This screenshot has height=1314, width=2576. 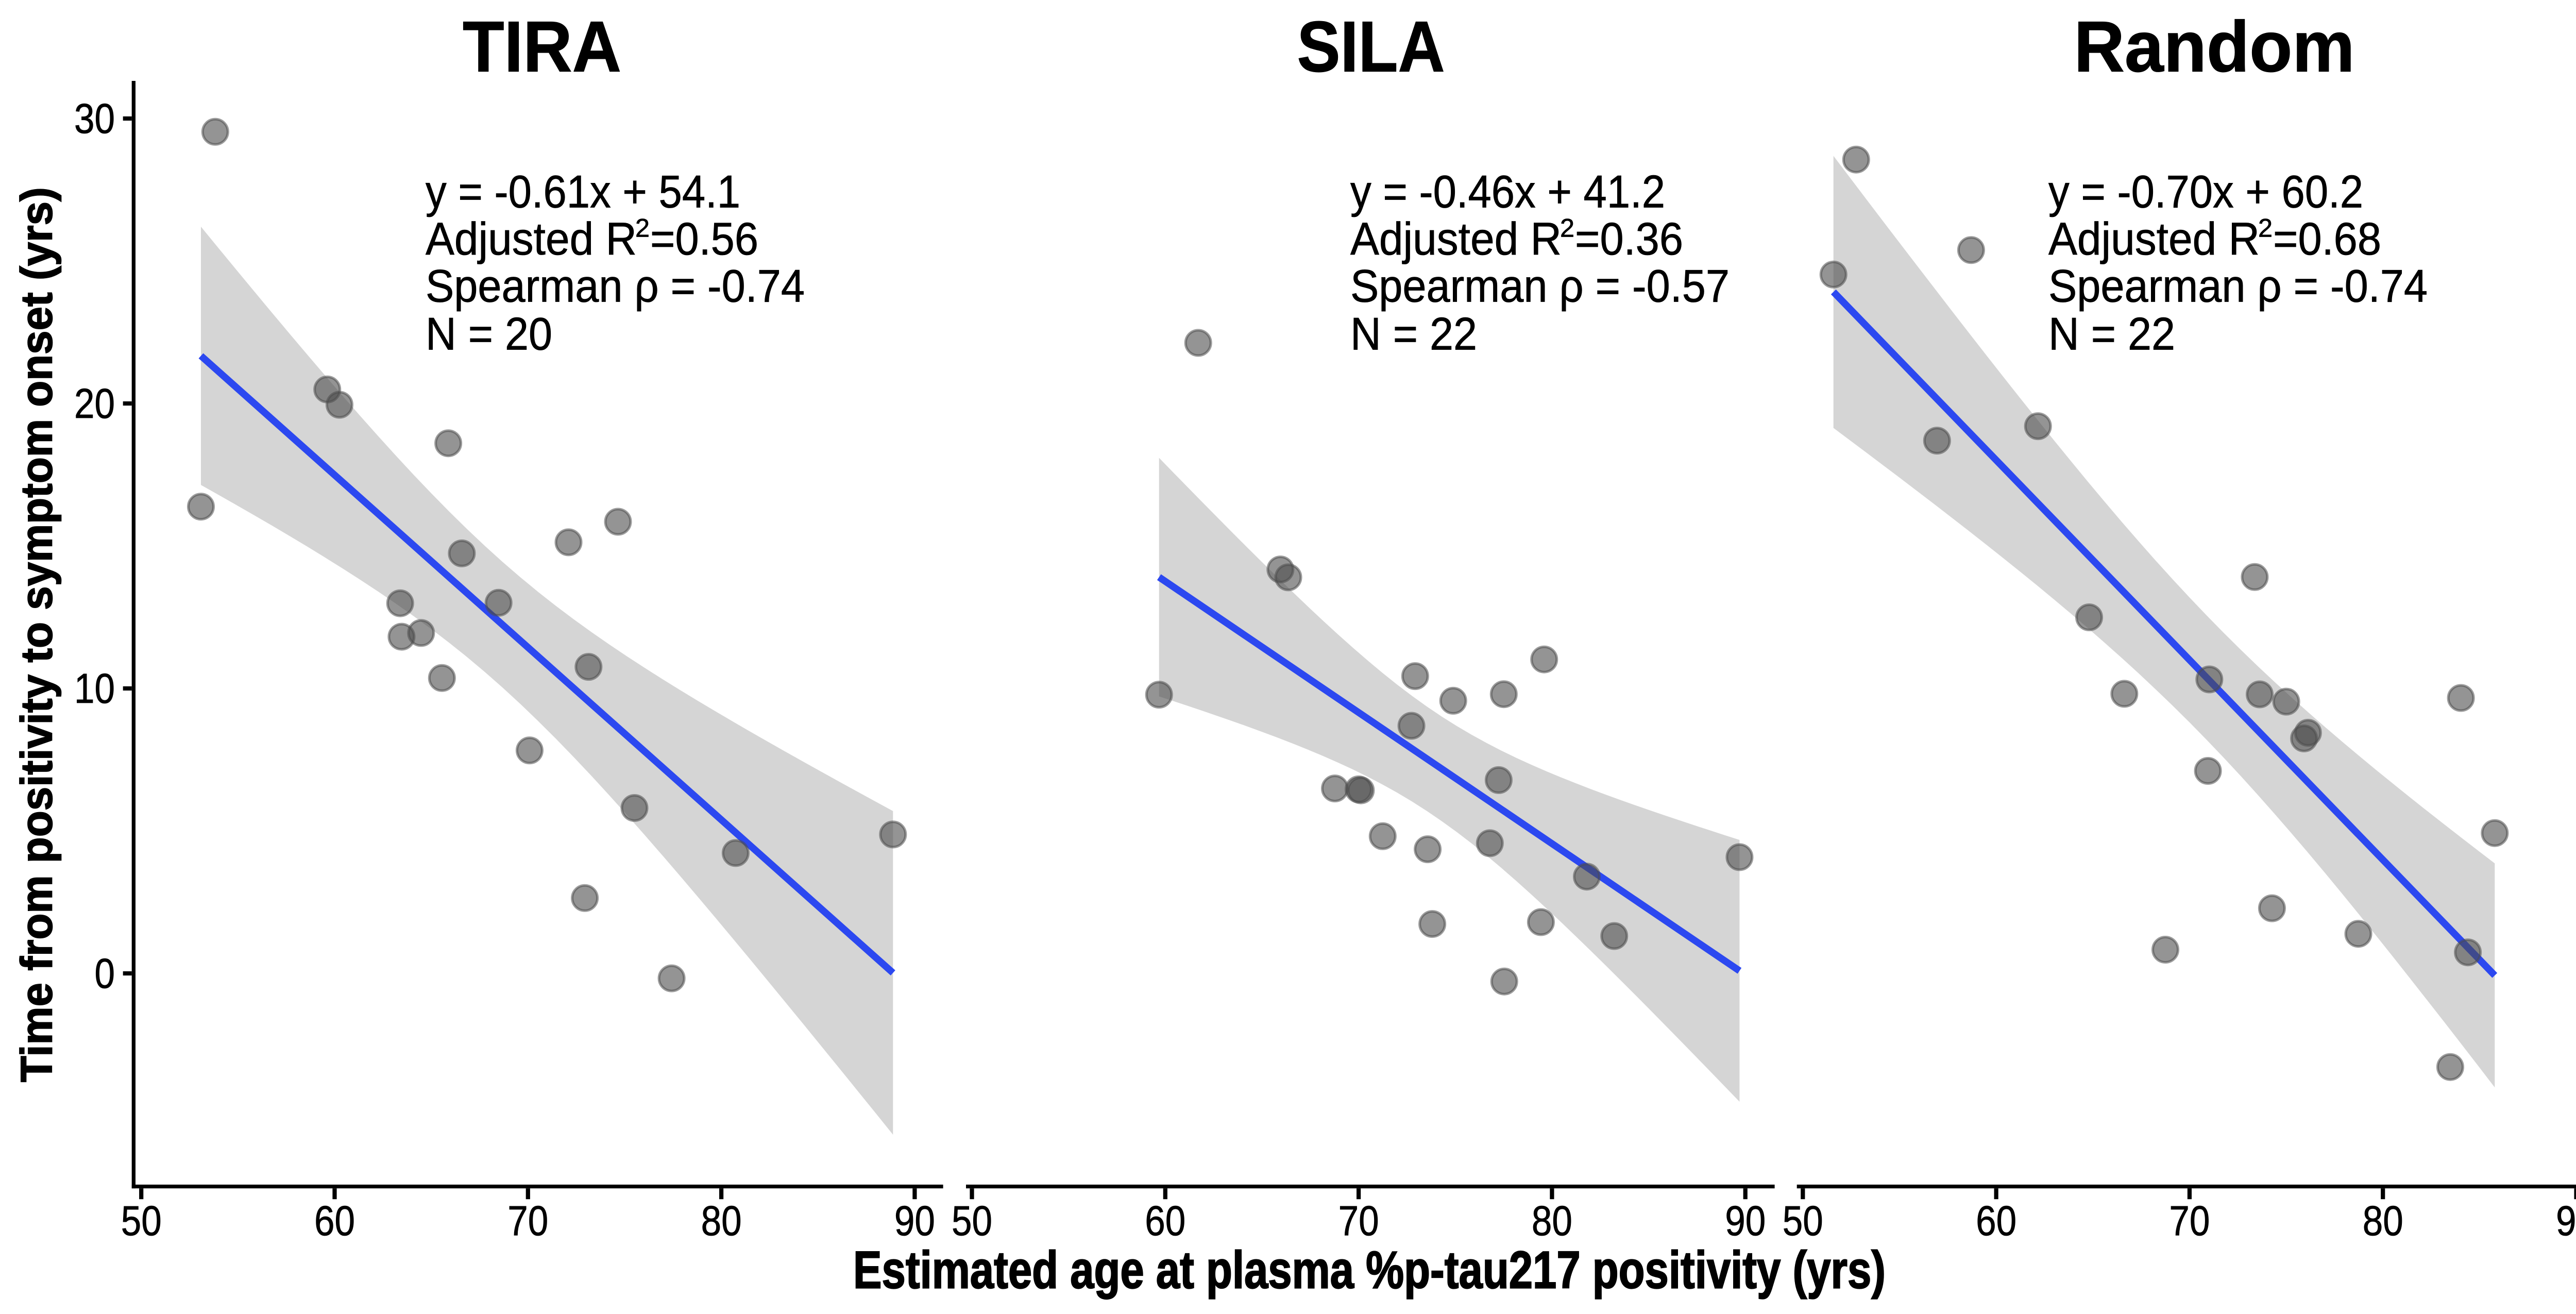 I want to click on svg-text: =0.56, so click(x=704, y=238).